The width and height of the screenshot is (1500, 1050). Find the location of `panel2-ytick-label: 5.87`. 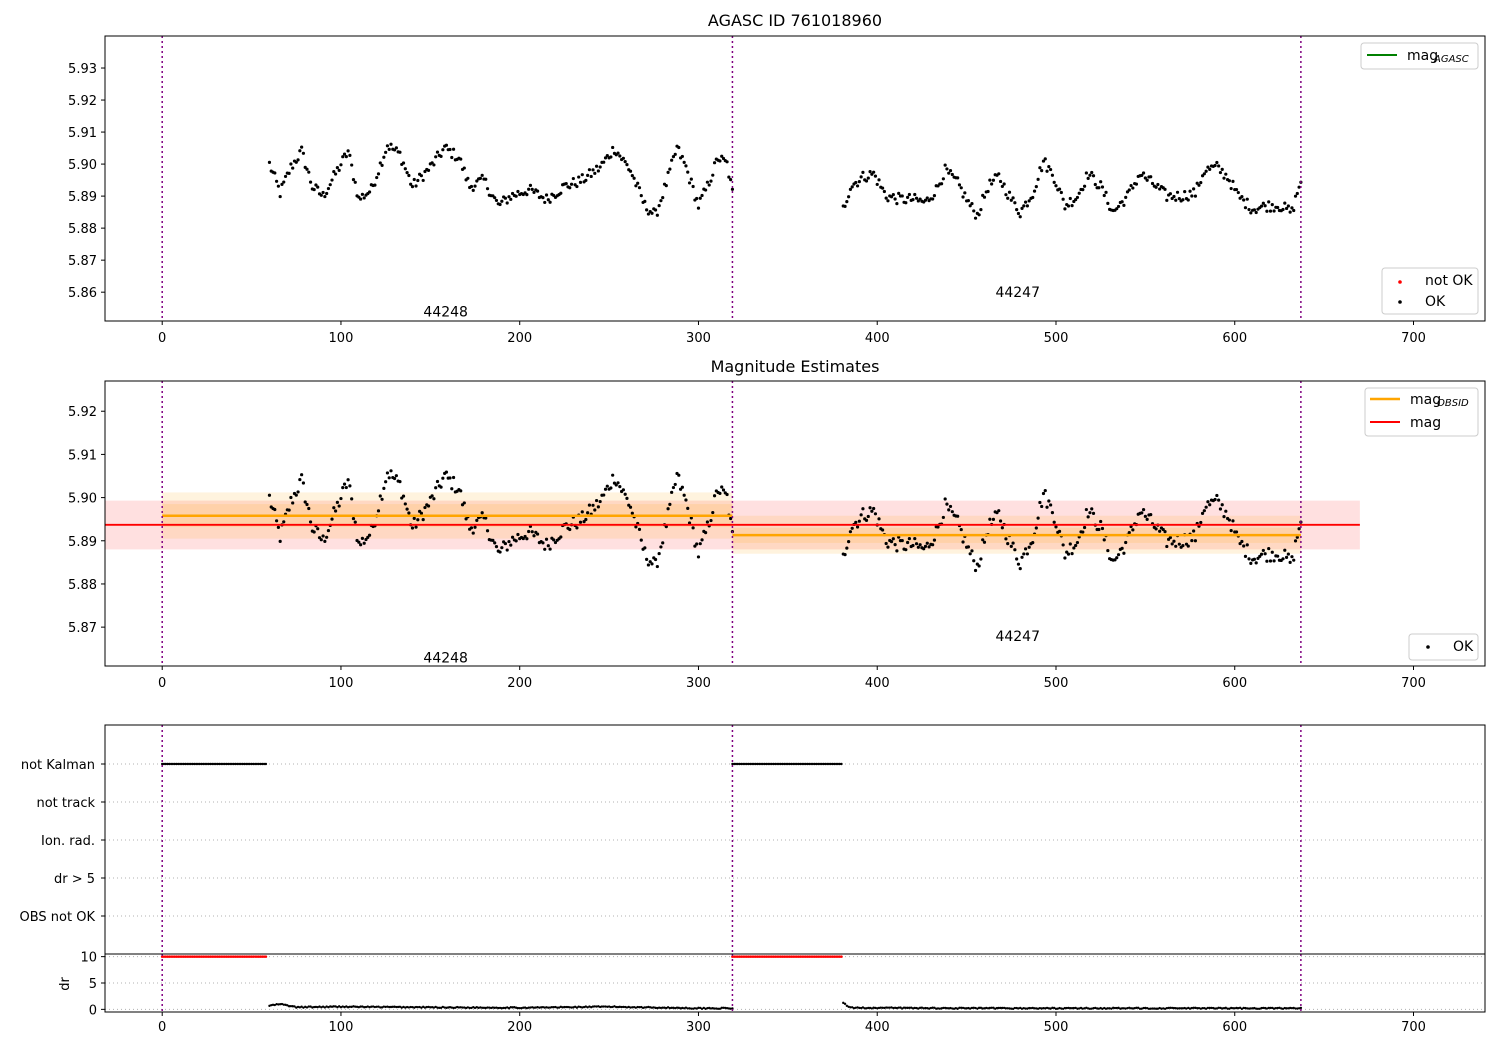

panel2-ytick-label: 5.87 is located at coordinates (82, 628).